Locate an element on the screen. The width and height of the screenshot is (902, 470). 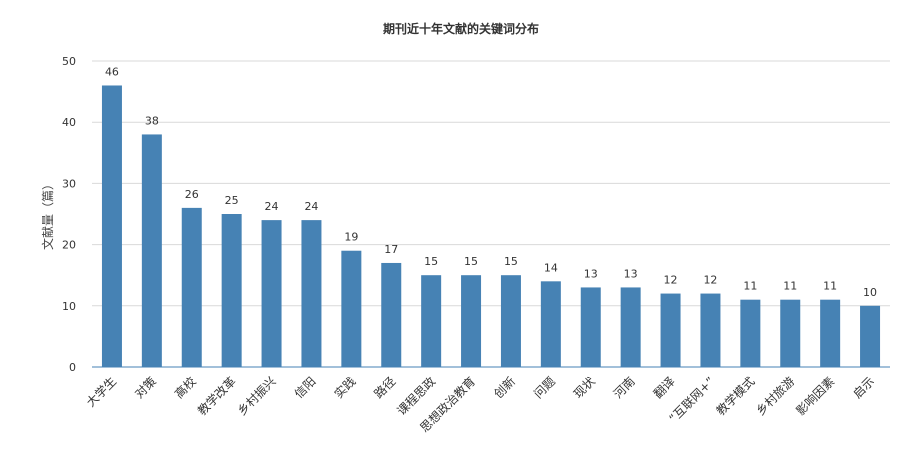
x-tick-label: 路径 is located at coordinates (385, 388).